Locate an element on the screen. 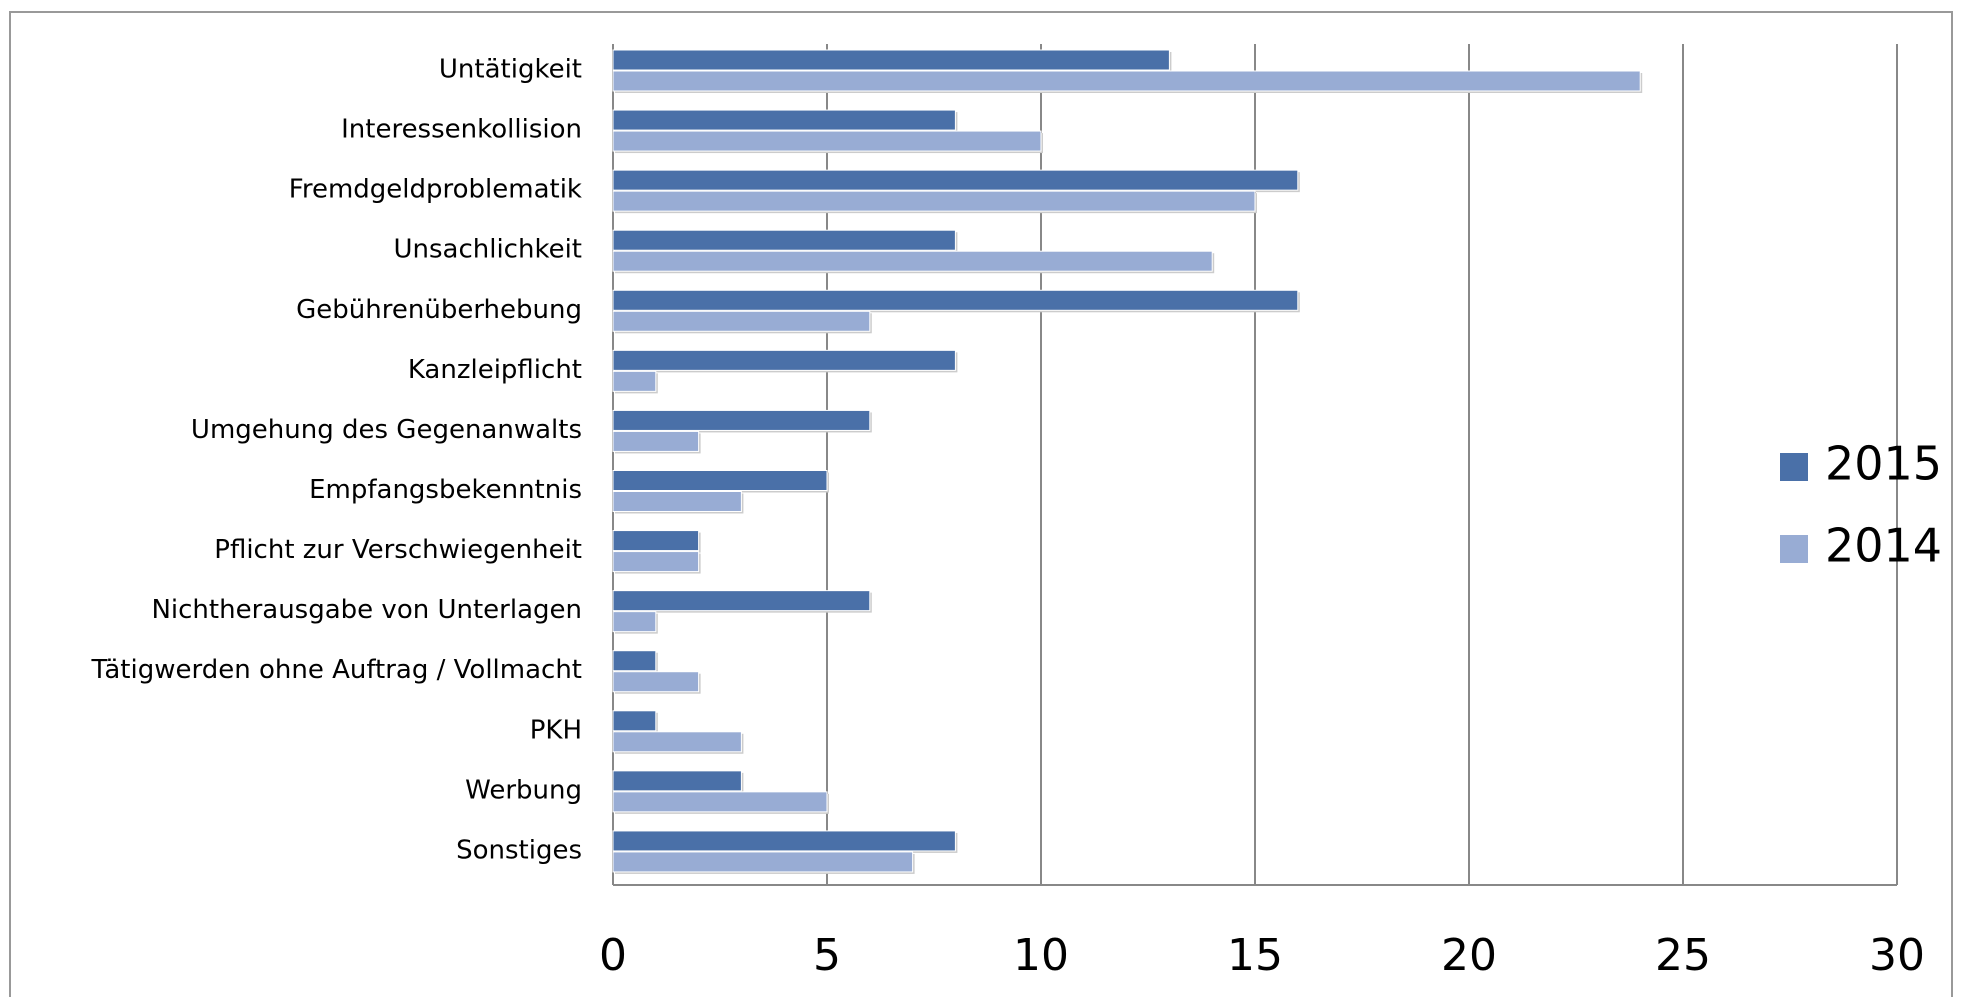 The height and width of the screenshot is (997, 1963). y-tick-label: Interessenkollision is located at coordinates (461, 130).